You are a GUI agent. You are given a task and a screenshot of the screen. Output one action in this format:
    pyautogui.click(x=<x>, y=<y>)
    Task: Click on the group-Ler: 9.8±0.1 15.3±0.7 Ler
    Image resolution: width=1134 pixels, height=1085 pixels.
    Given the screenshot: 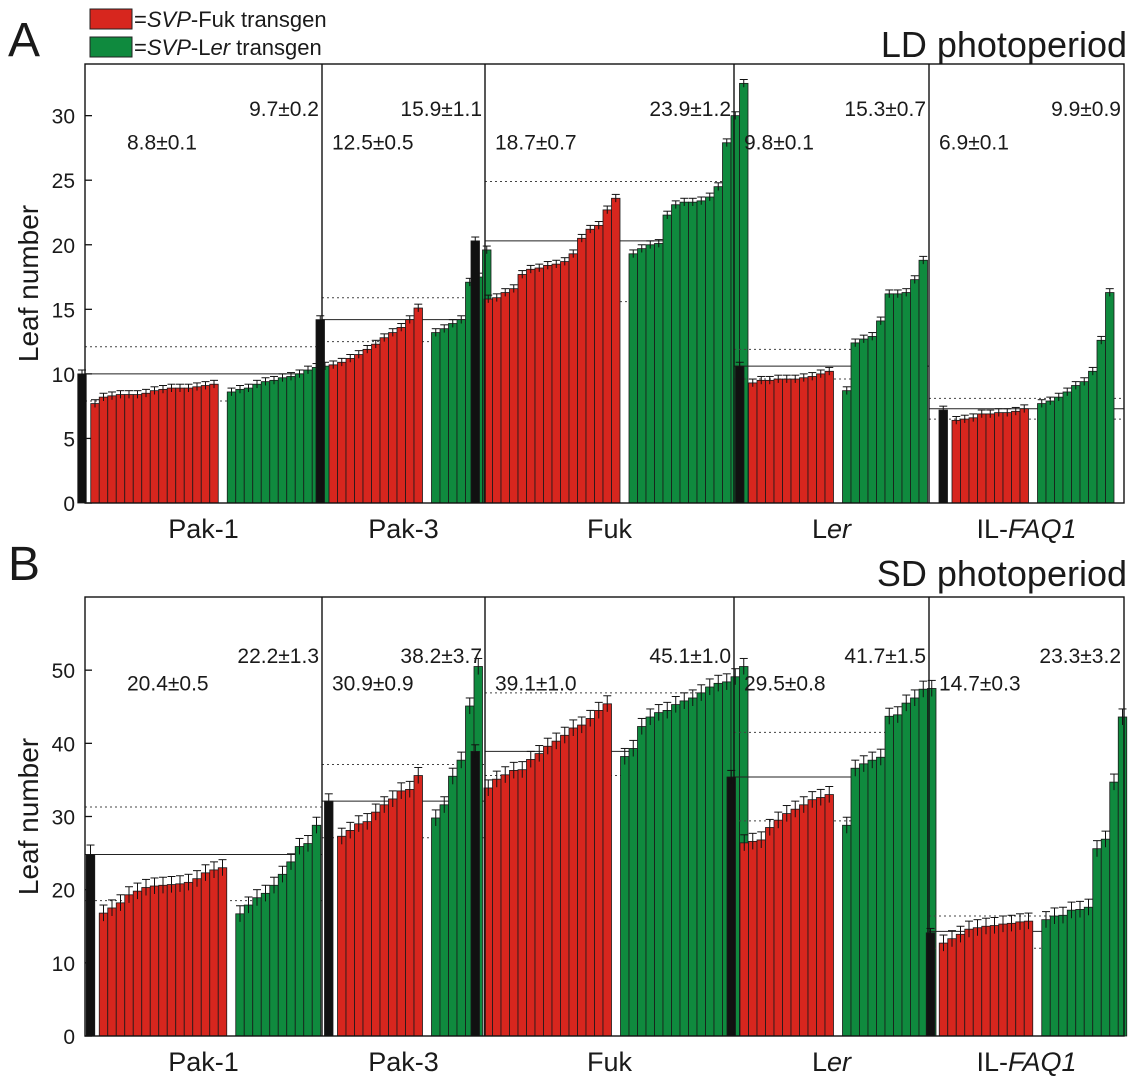 What is the action you would take?
    pyautogui.click(x=831, y=321)
    